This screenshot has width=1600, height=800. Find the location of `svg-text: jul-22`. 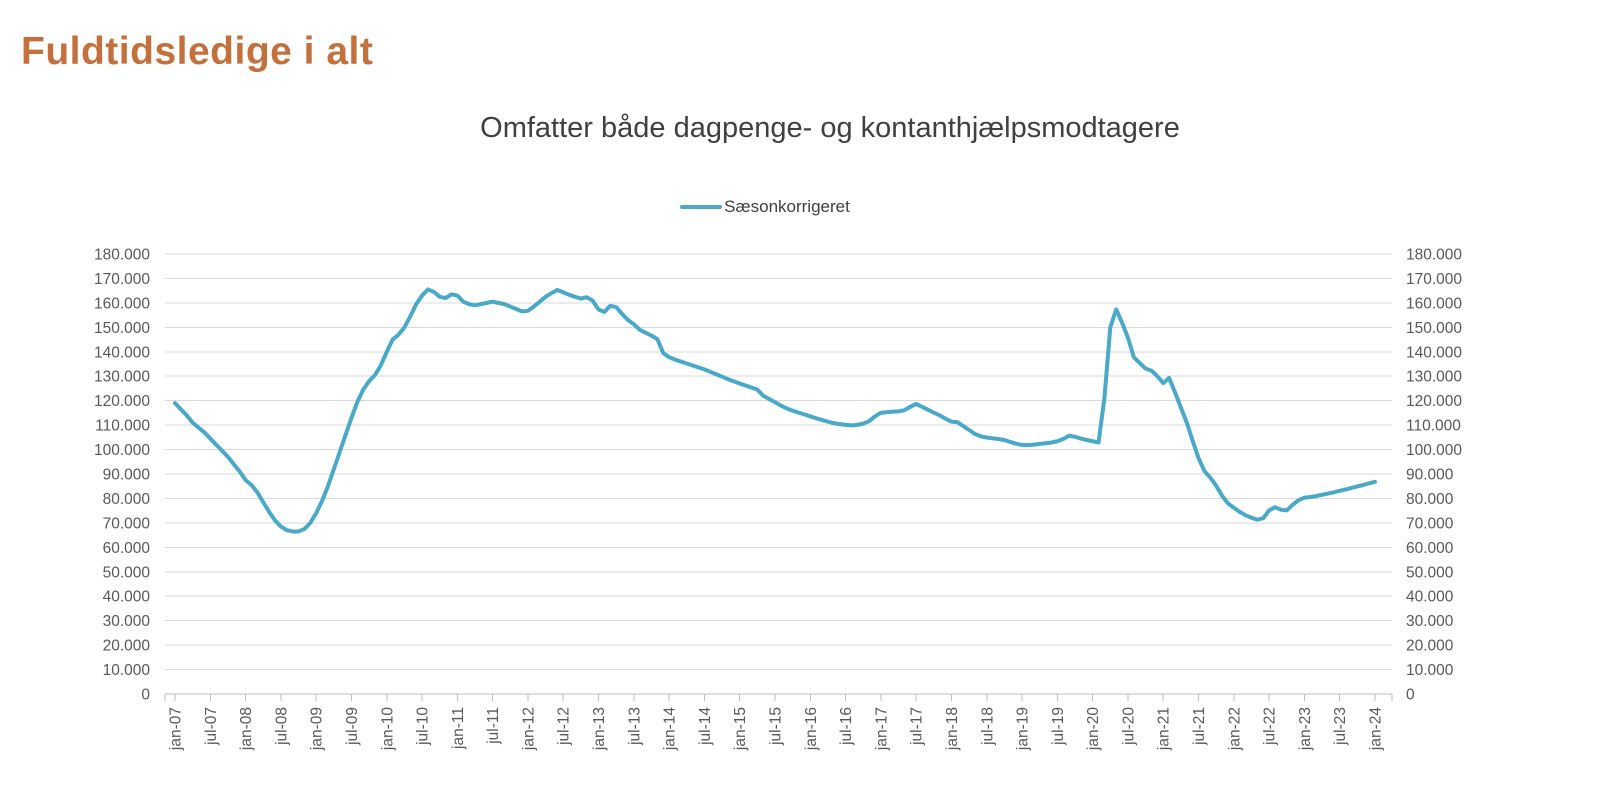

svg-text: jul-22 is located at coordinates (1270, 726).